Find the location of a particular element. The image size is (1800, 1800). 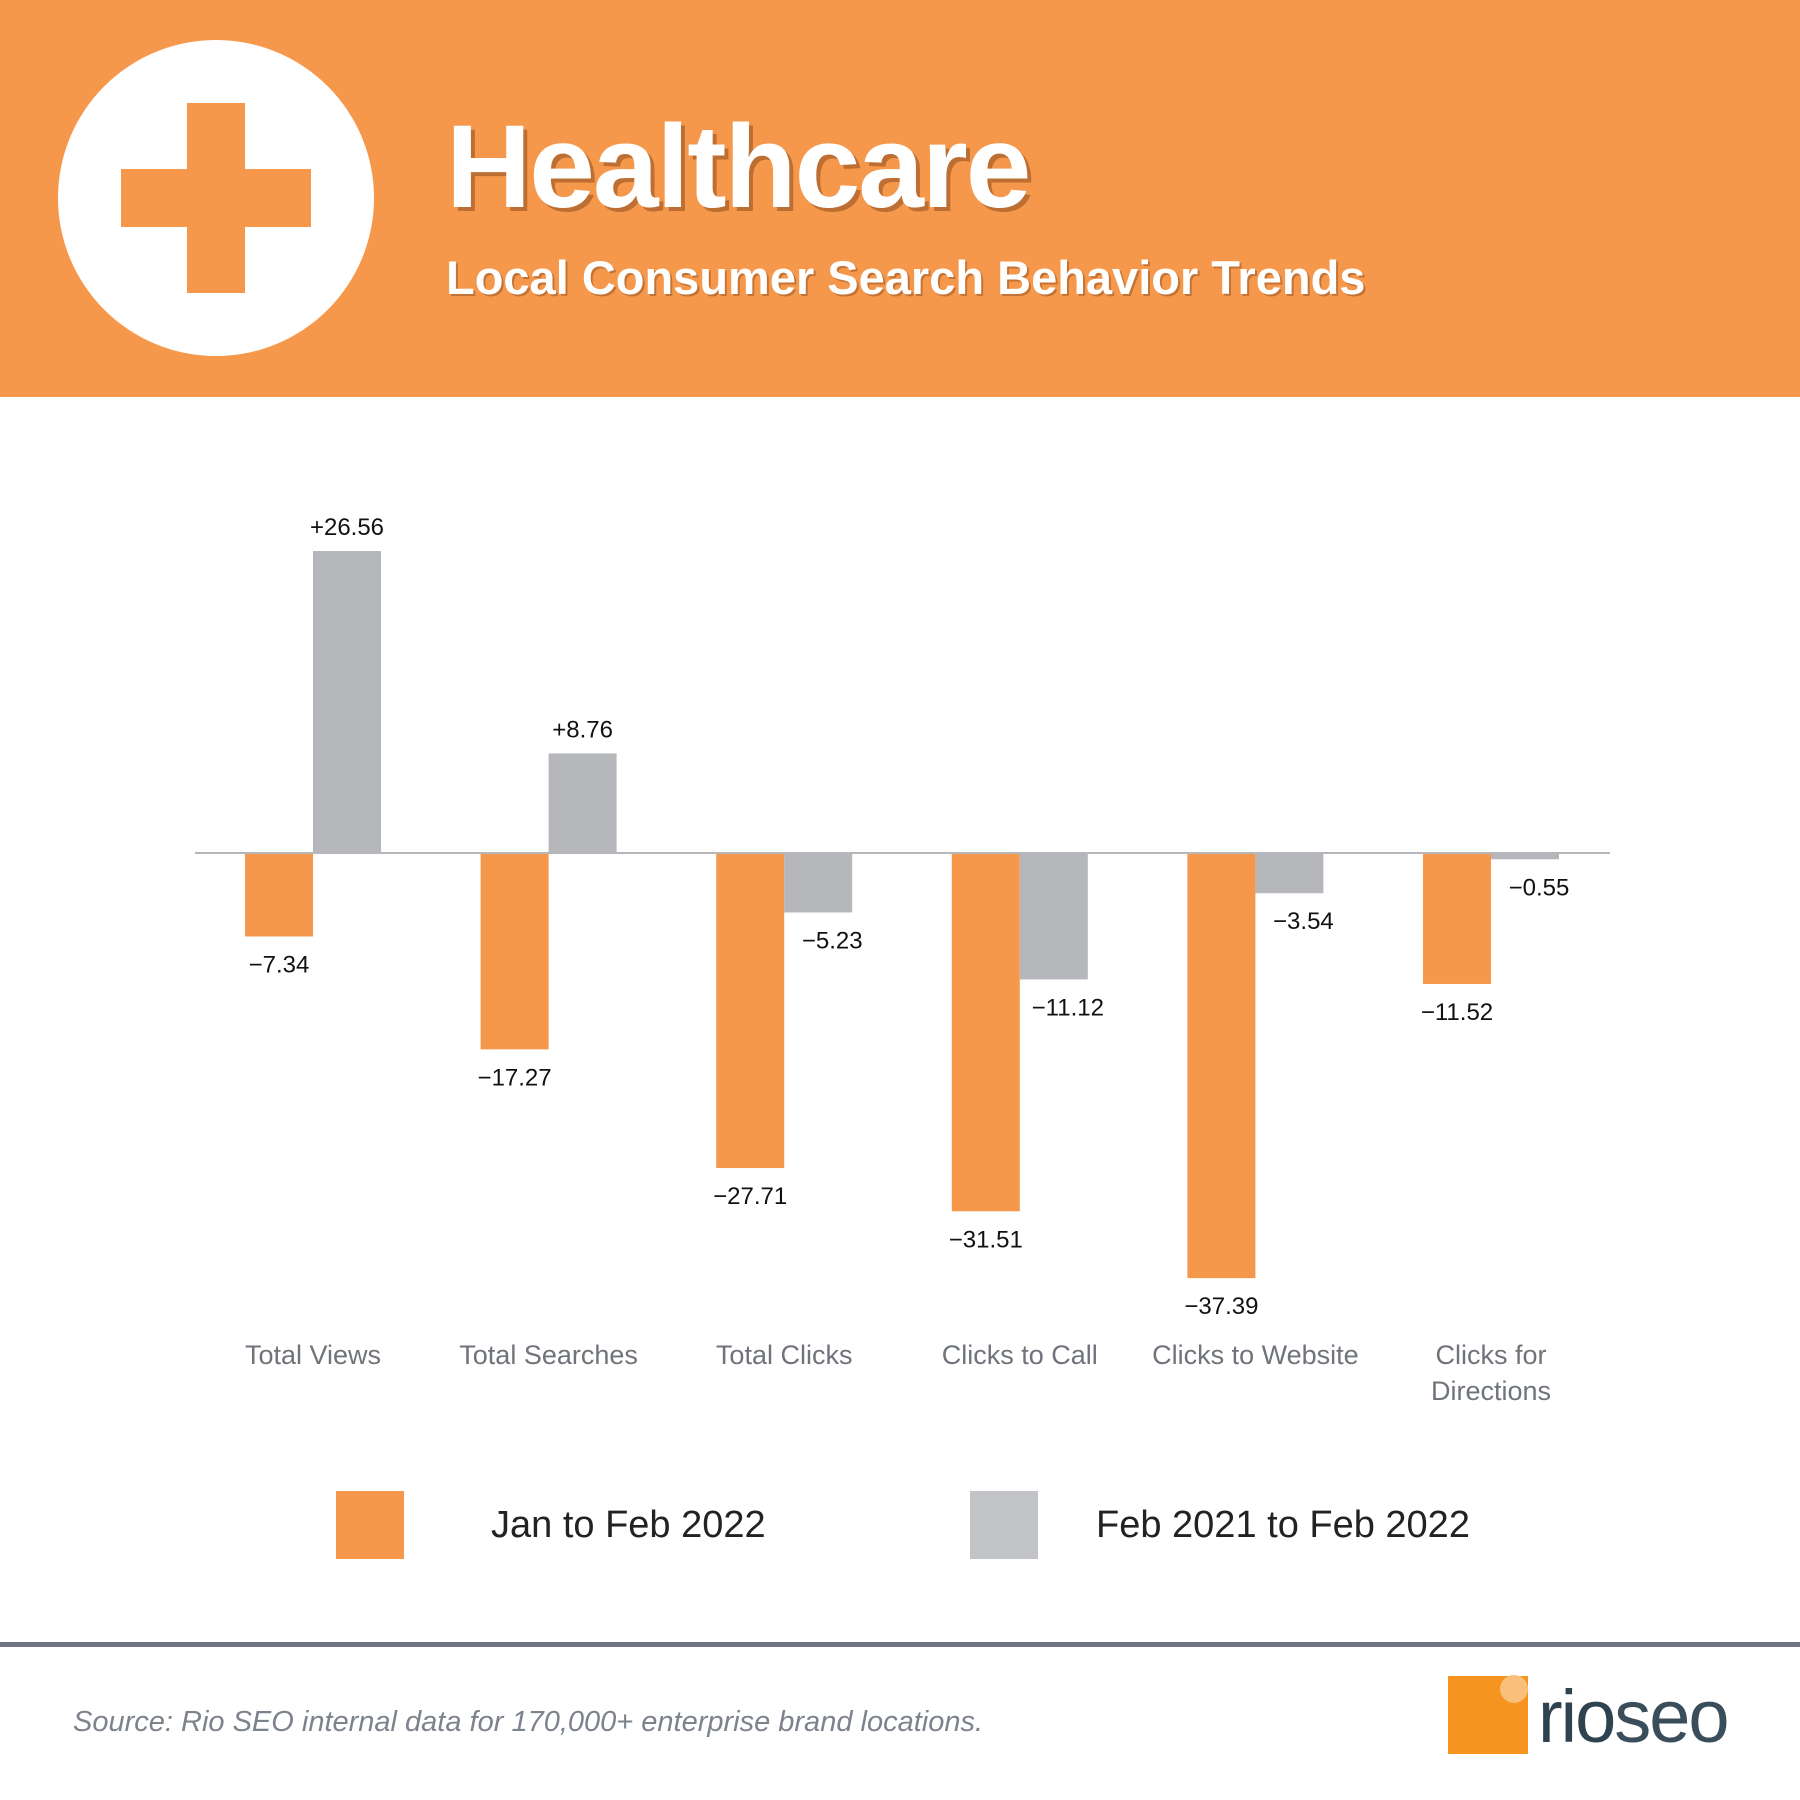

category-label-total-views: Total Views is located at coordinates (313, 1355).